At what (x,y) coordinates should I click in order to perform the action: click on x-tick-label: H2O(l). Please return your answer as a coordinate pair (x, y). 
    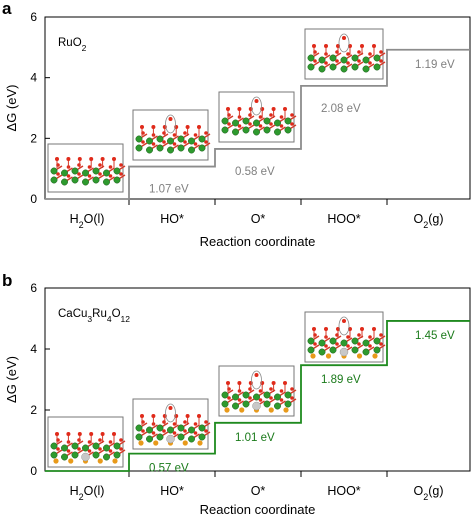
    Looking at the image, I should click on (87, 221).